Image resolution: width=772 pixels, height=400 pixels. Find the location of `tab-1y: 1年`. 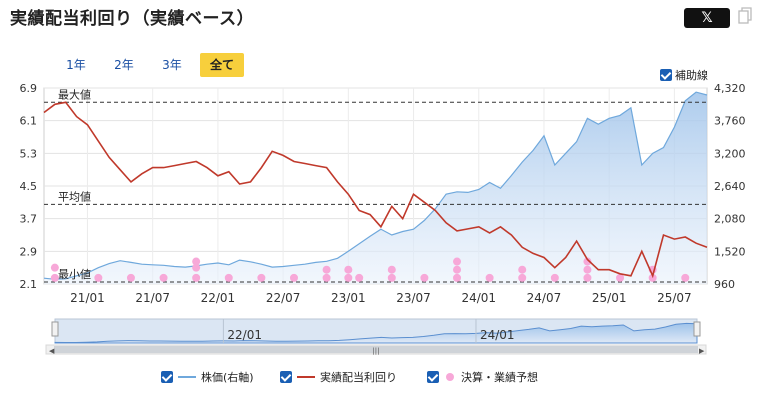

tab-1y: 1年 is located at coordinates (76, 65).